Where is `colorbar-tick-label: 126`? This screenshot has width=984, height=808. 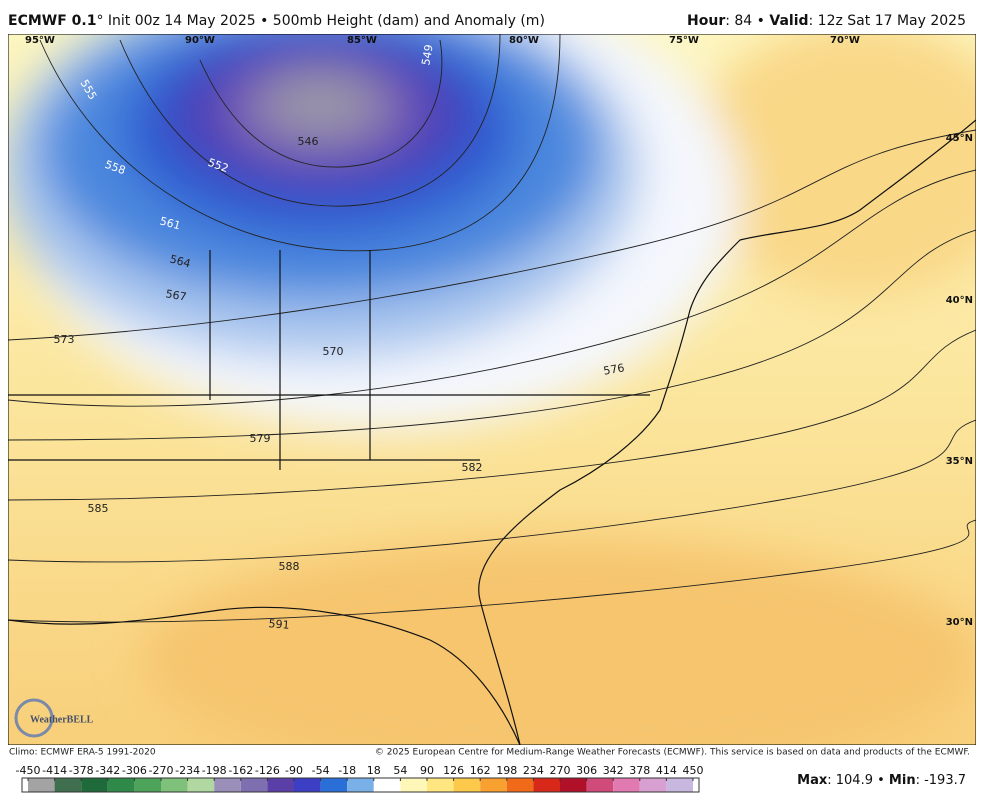
colorbar-tick-label: 126 is located at coordinates (453, 770).